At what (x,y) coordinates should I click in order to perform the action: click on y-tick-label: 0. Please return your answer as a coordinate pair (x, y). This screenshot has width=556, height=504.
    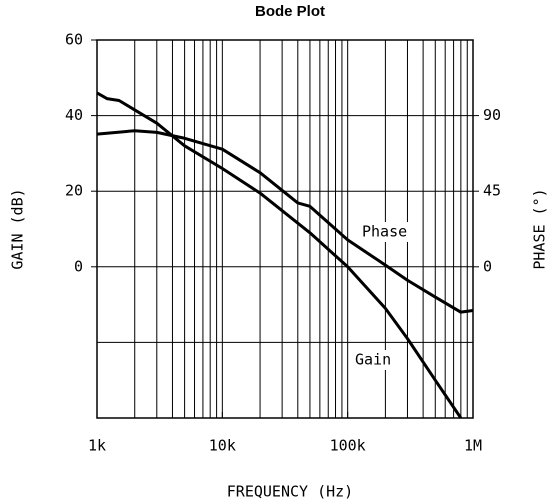
    Looking at the image, I should click on (78, 266).